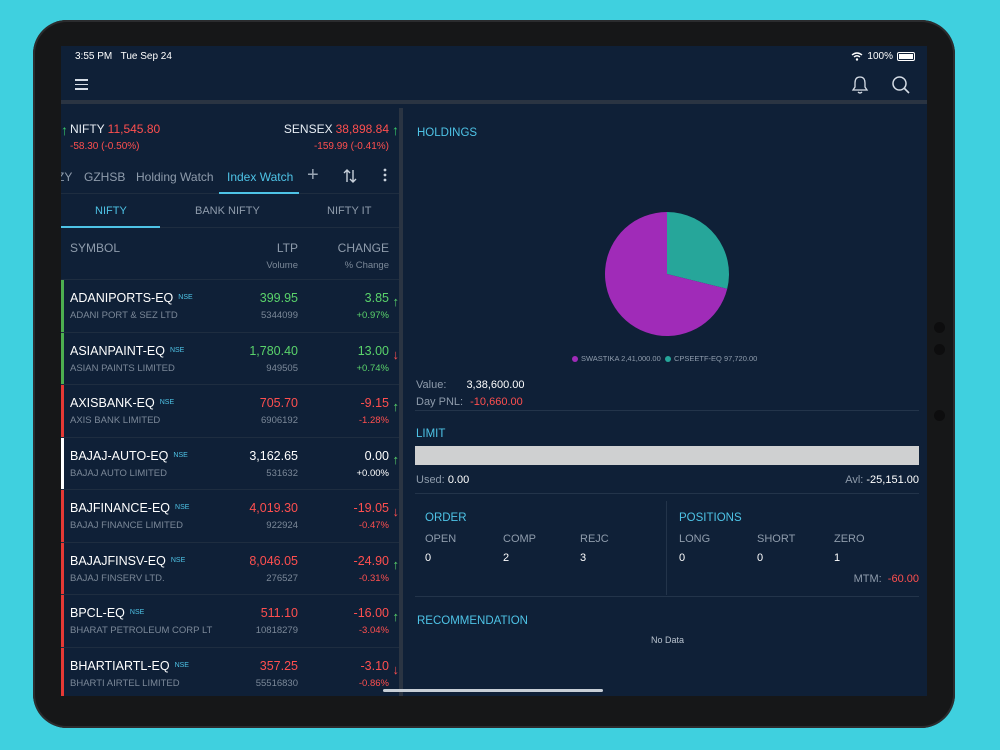 The image size is (1000, 750). I want to click on row-pct-change: +0.74%, so click(373, 368).